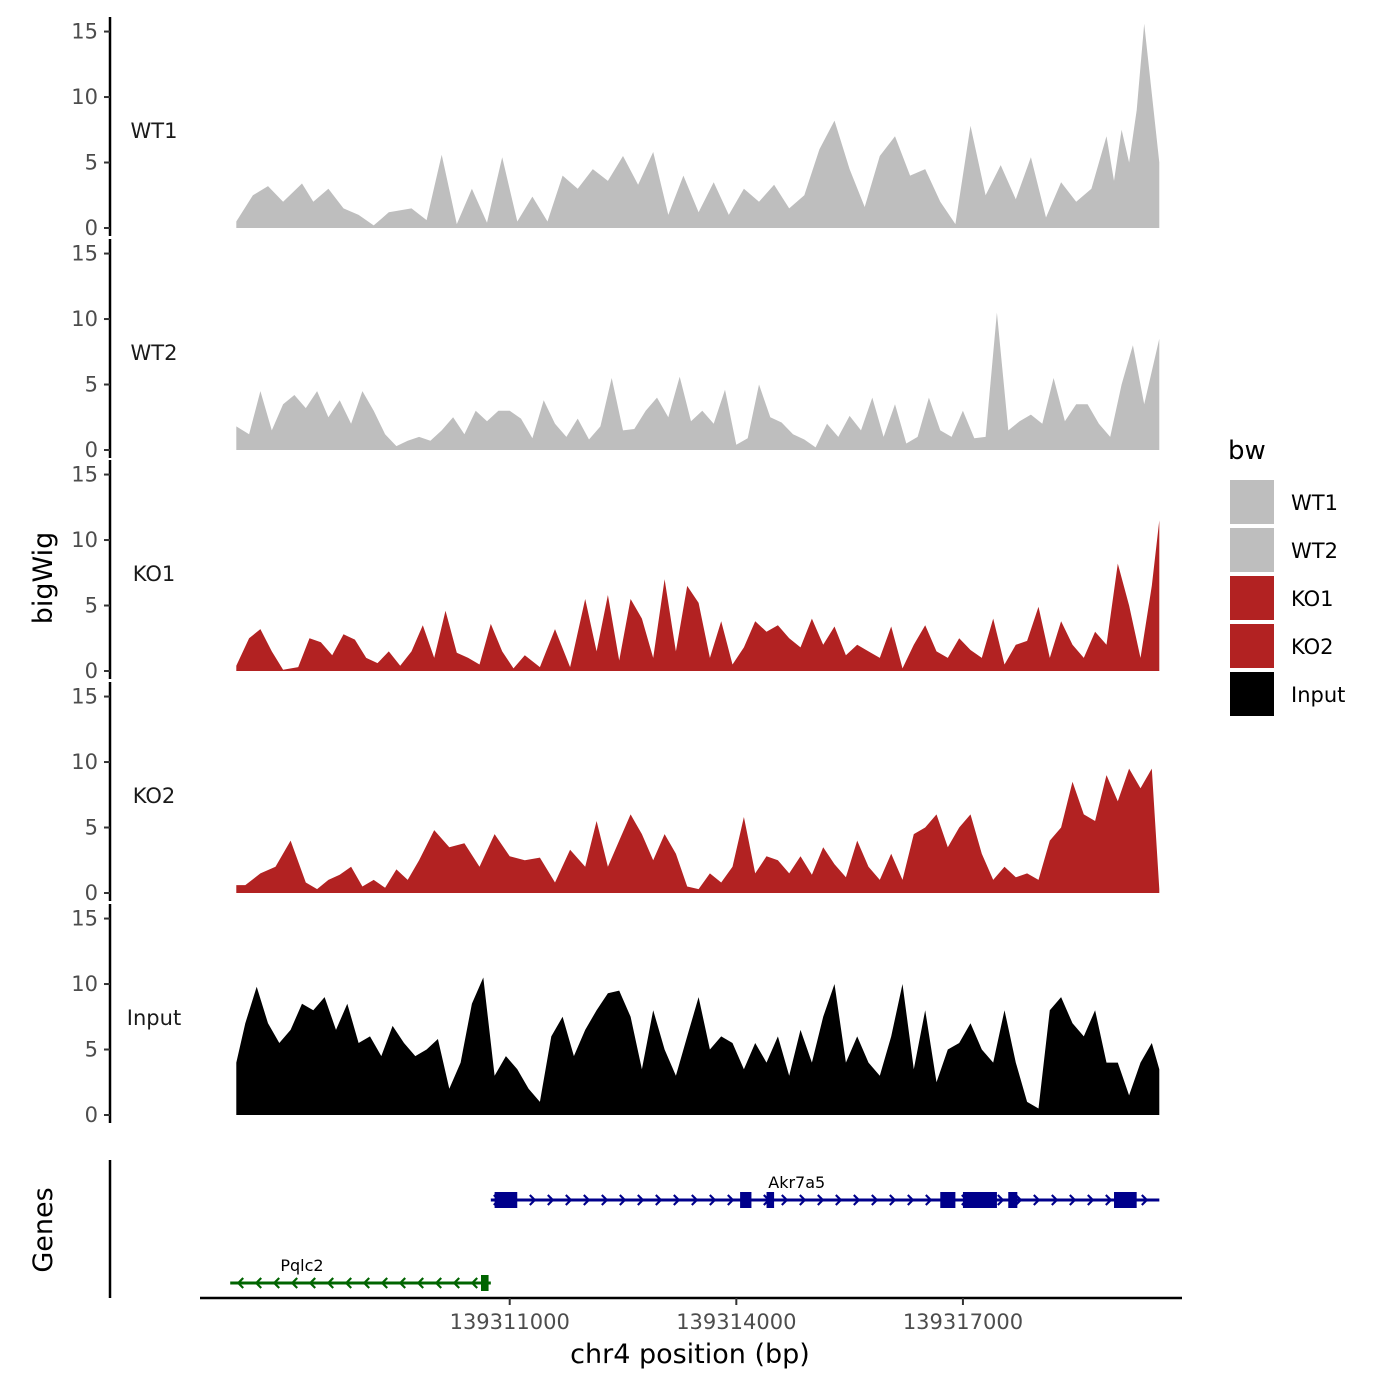 The image size is (1400, 1400). Describe the element at coordinates (1252, 502) in the screenshot. I see `legend-swatch-wt1` at that location.